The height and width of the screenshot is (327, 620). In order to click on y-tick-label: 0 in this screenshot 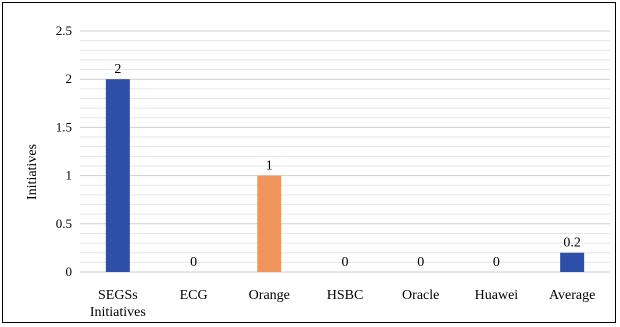, I will do `click(69, 271)`.